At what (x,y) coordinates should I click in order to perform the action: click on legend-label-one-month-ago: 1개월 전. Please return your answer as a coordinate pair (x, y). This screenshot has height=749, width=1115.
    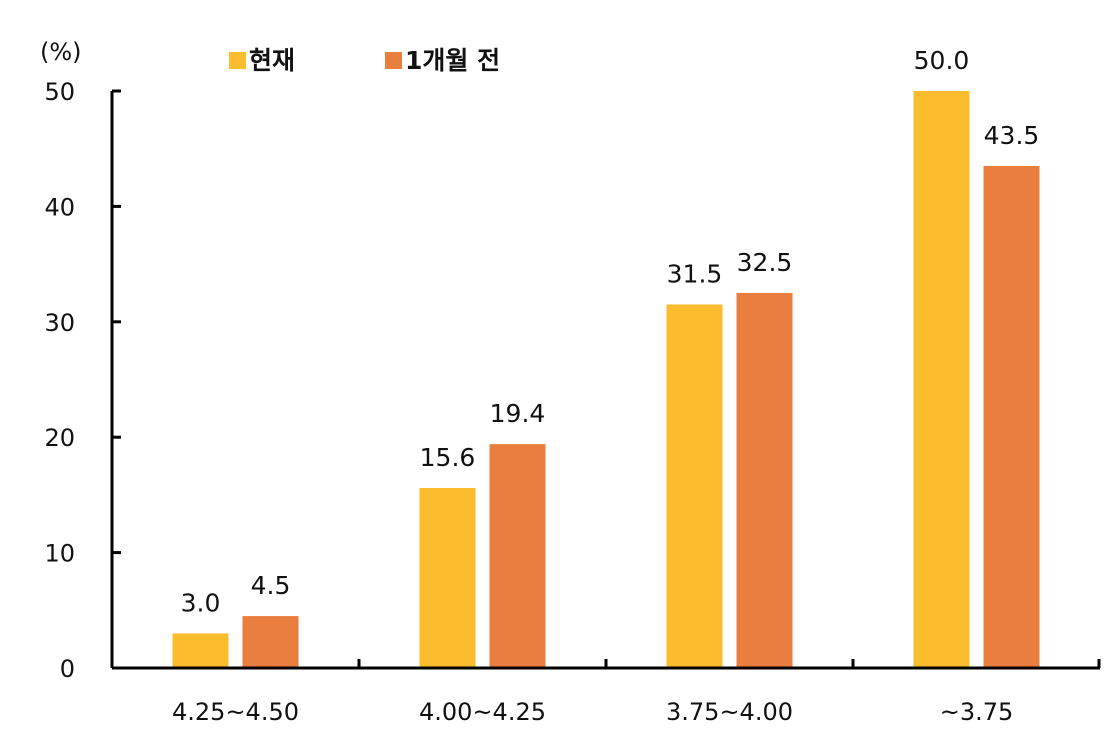
    Looking at the image, I should click on (452, 60).